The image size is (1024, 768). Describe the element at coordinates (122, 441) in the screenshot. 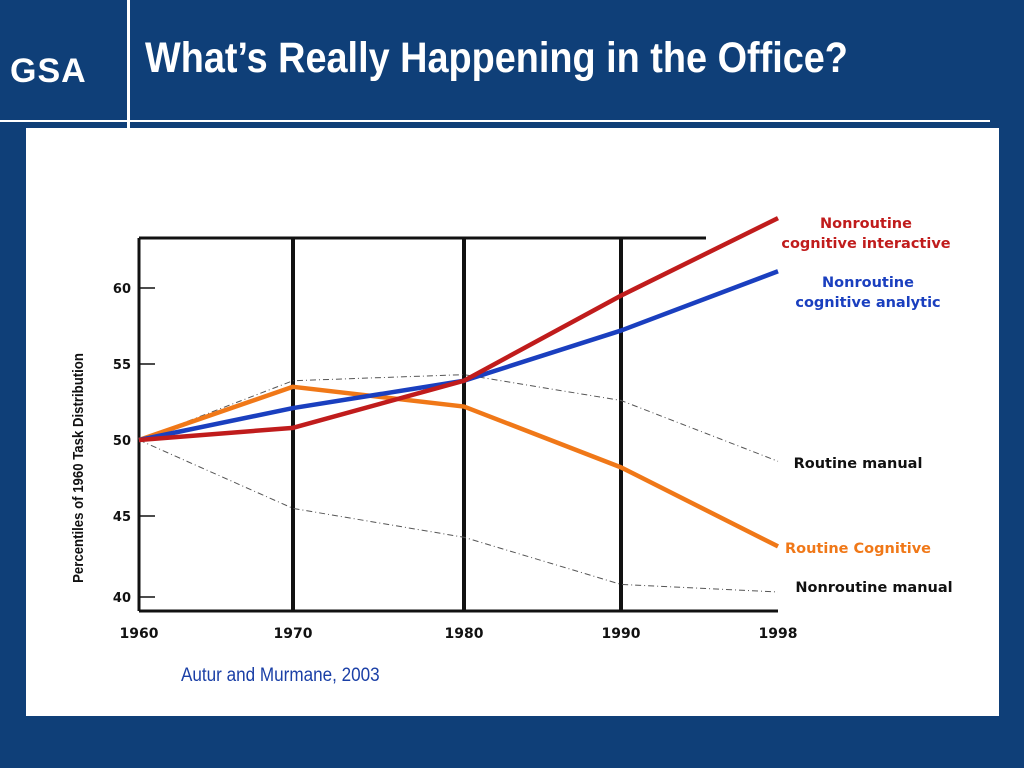

I see `y-tick-label-50: 50` at that location.